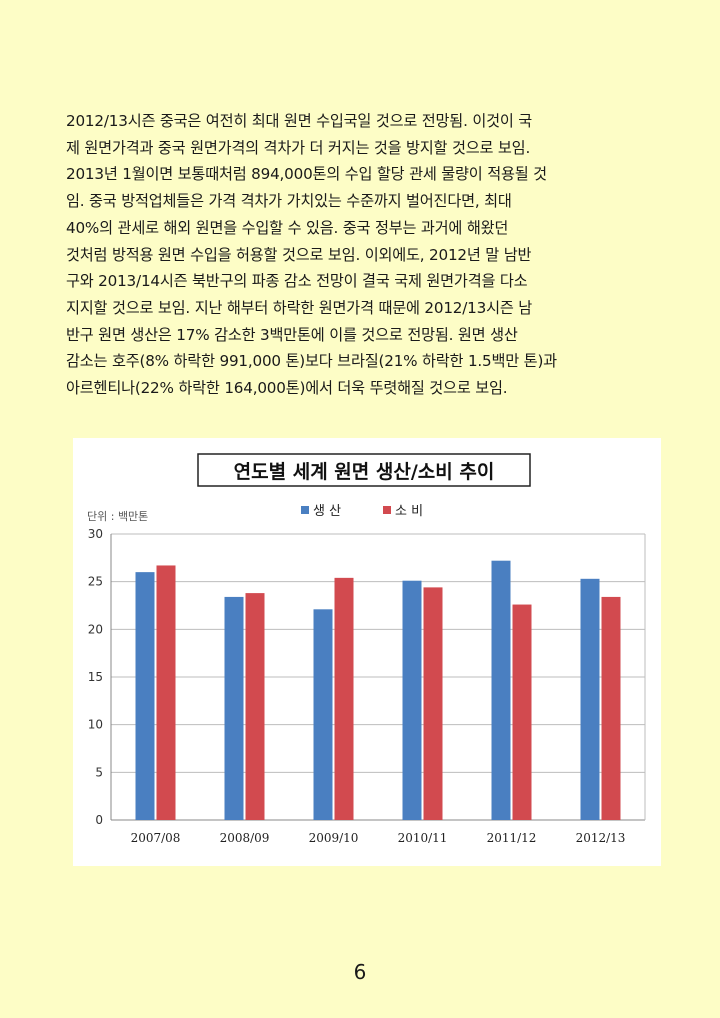 Image resolution: width=720 pixels, height=1018 pixels. Describe the element at coordinates (601, 838) in the screenshot. I see `x-tick-label: 2012/13` at that location.